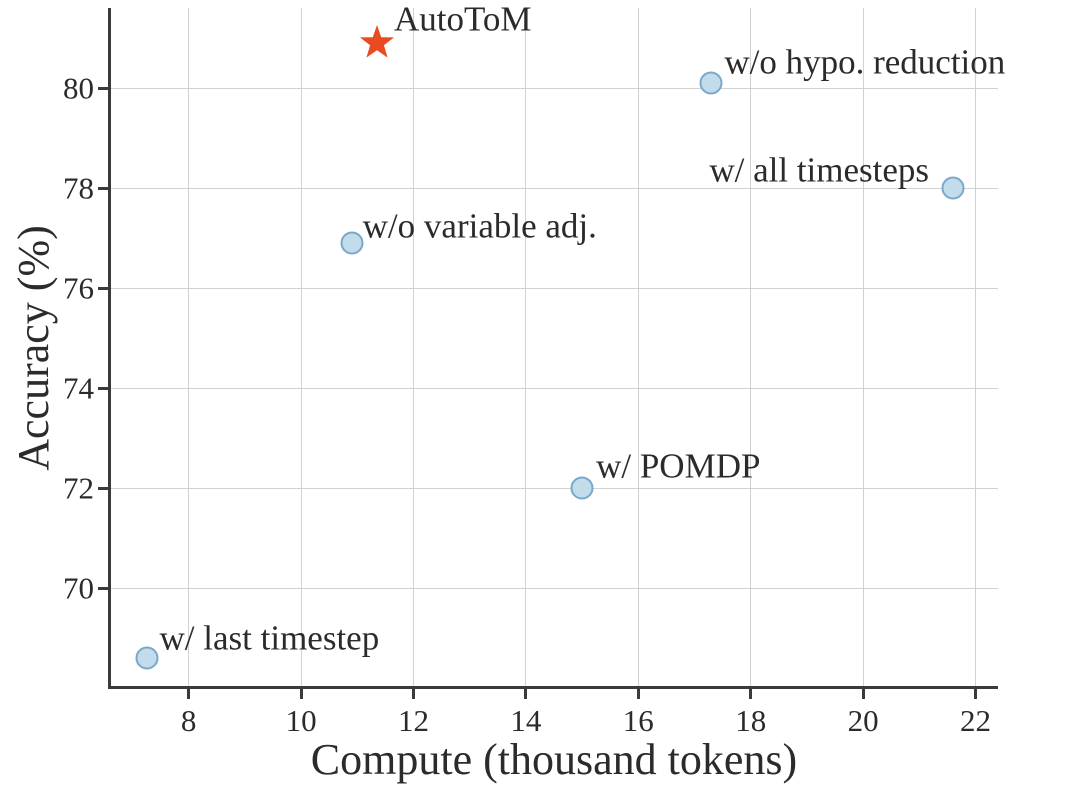  Describe the element at coordinates (462, 19) in the screenshot. I see `data-point-label-autotom: AutoToM` at that location.